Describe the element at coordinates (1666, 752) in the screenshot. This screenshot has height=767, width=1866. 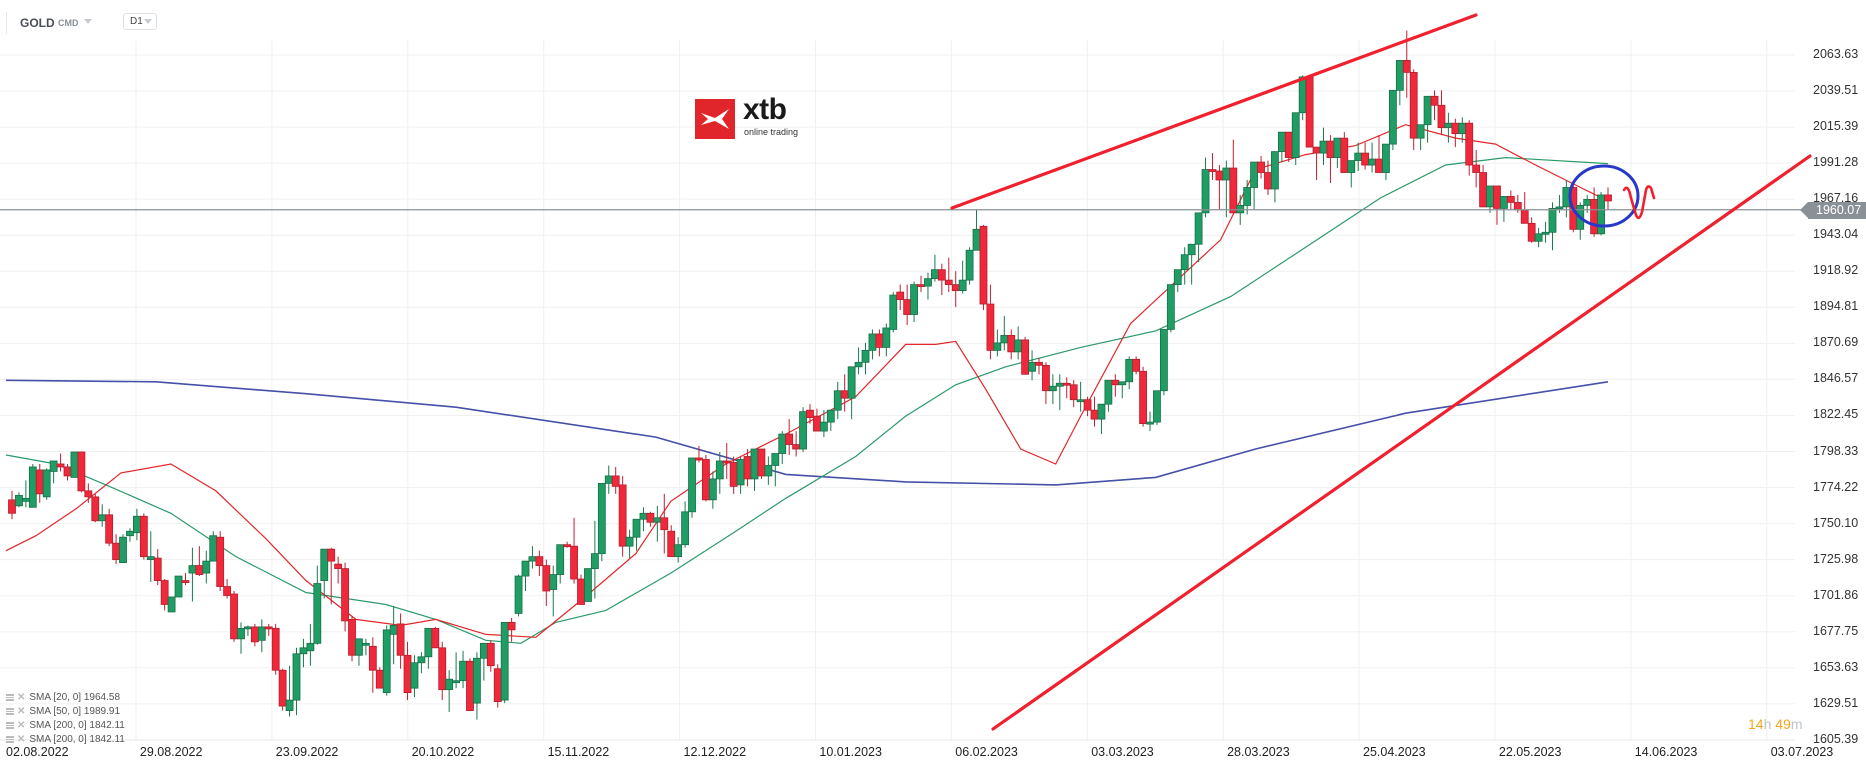
I see `date-axis-label: 14.06.2023` at that location.